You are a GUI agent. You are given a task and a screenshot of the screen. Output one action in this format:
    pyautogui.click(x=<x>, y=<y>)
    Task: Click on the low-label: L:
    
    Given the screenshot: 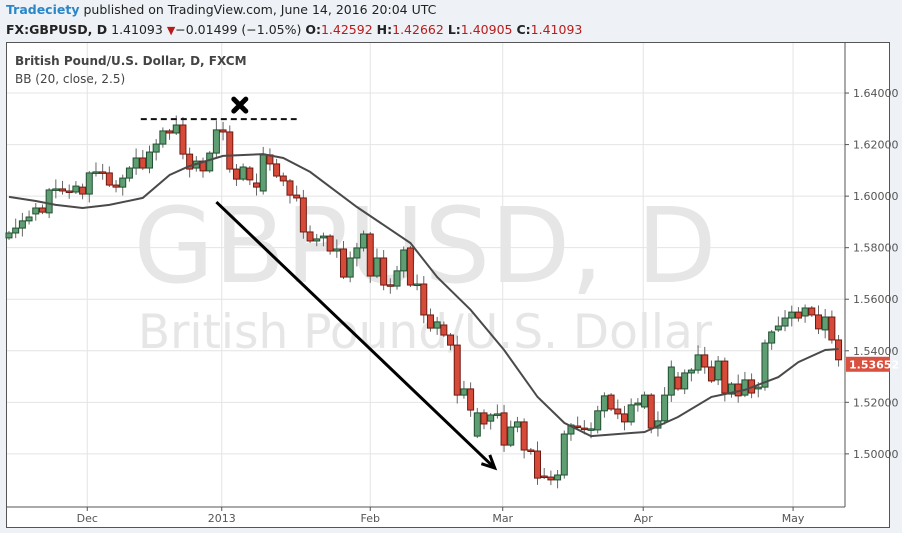 What is the action you would take?
    pyautogui.click(x=454, y=29)
    